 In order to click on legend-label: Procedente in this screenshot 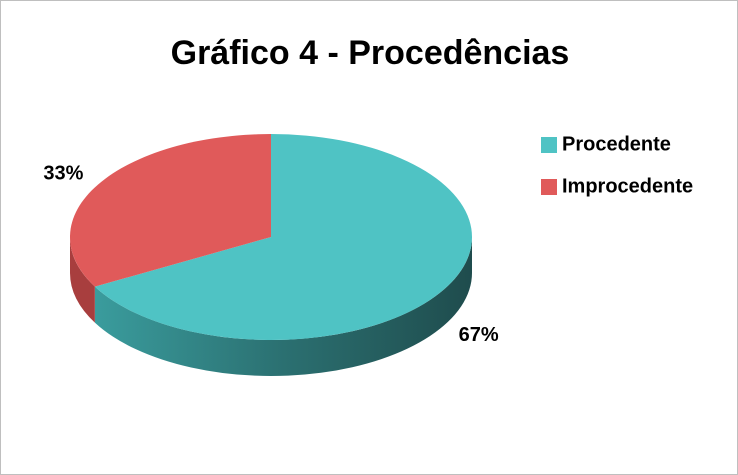, I will do `click(616, 144)`.